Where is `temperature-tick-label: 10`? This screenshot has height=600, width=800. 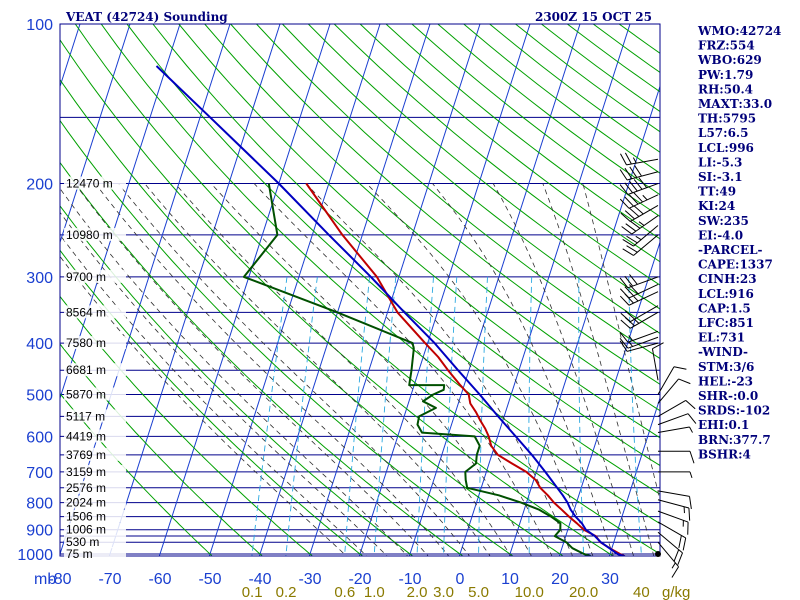
temperature-tick-label: 10 is located at coordinates (510, 579).